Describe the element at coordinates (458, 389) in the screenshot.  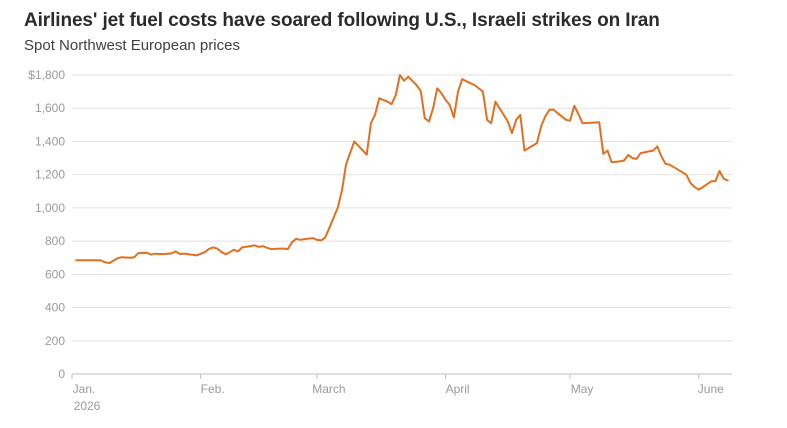
I see `x-tick-label: April` at that location.